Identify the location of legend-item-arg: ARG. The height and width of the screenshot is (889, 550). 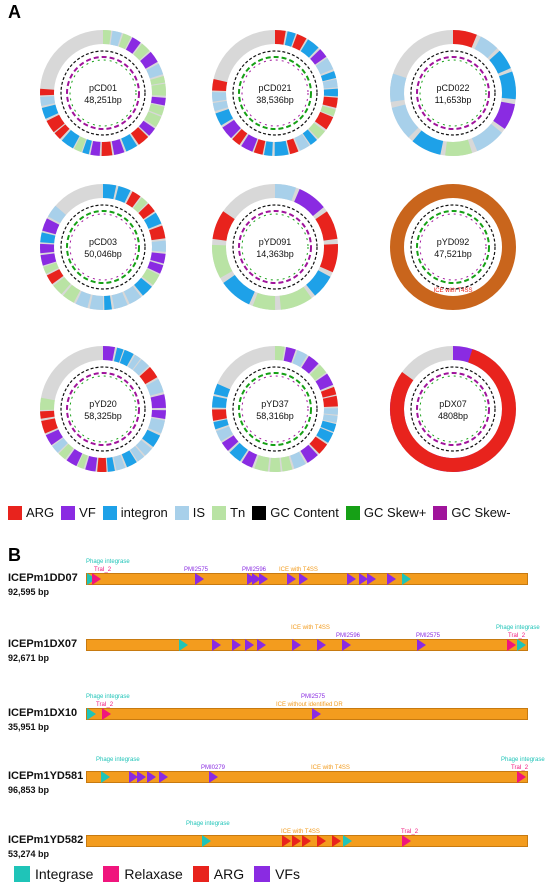
(31, 512).